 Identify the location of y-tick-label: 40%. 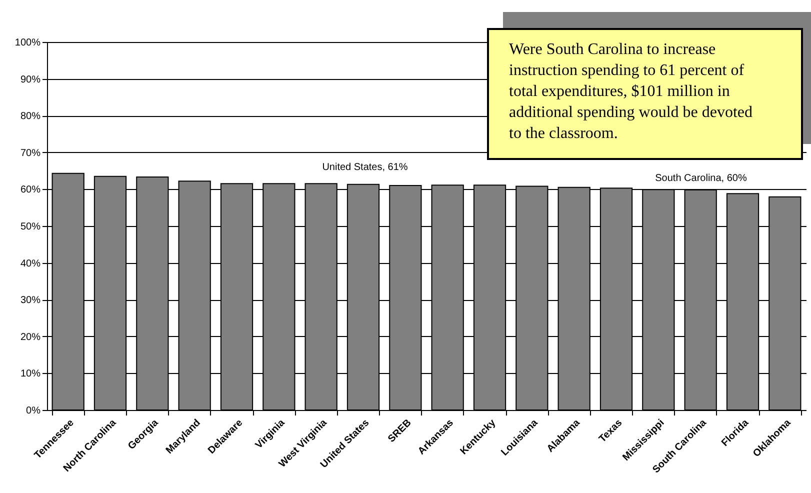
(30, 264).